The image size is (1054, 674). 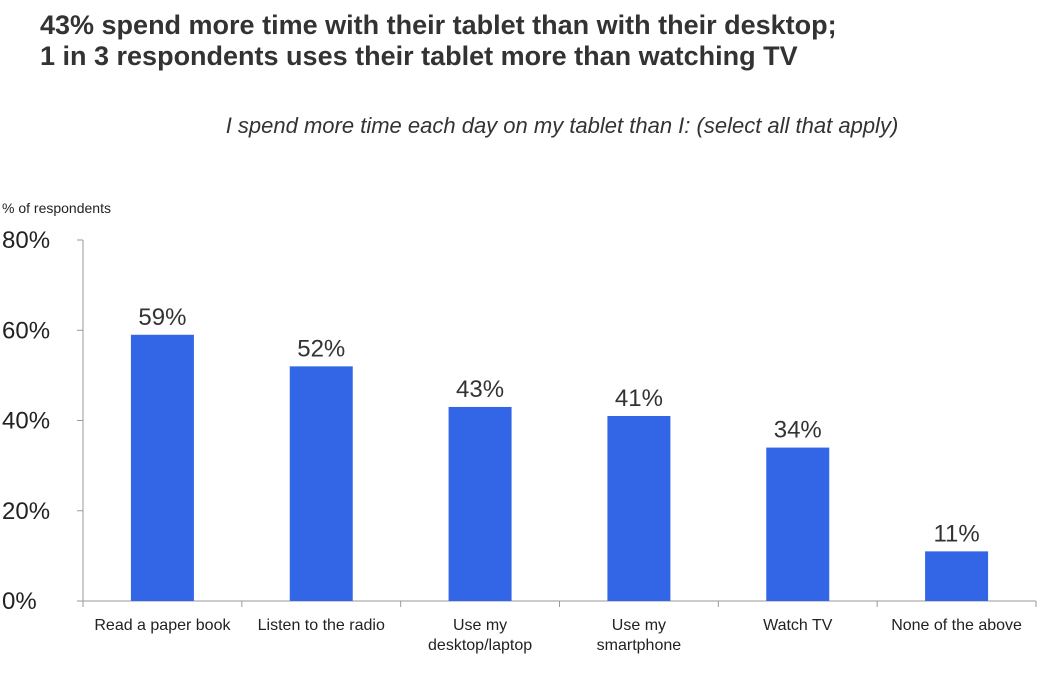 What do you see at coordinates (19, 601) in the screenshot?
I see `y-tick-label: 0%` at bounding box center [19, 601].